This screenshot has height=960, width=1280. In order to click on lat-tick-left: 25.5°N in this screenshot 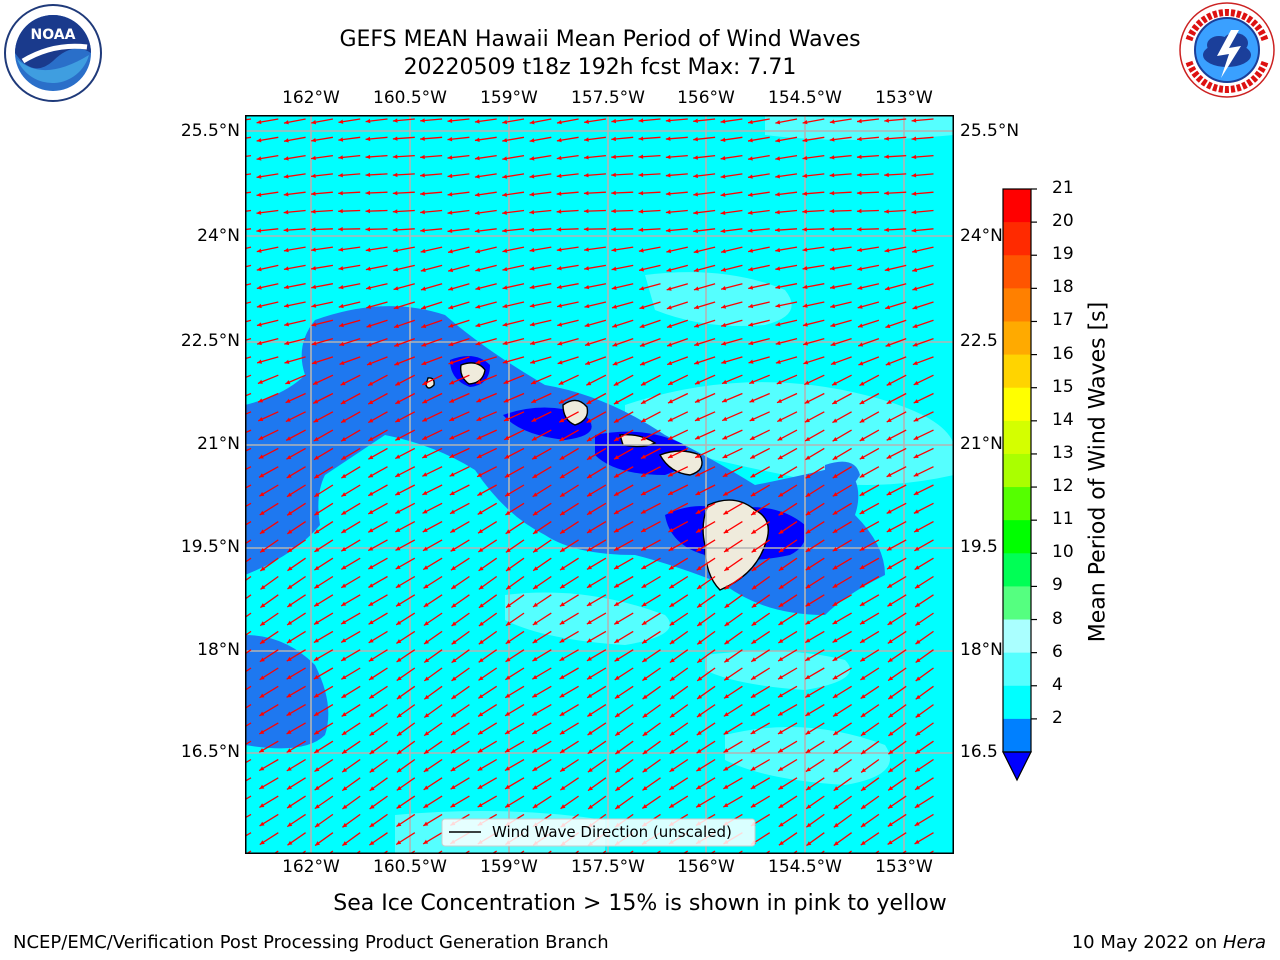, I will do `click(210, 131)`.